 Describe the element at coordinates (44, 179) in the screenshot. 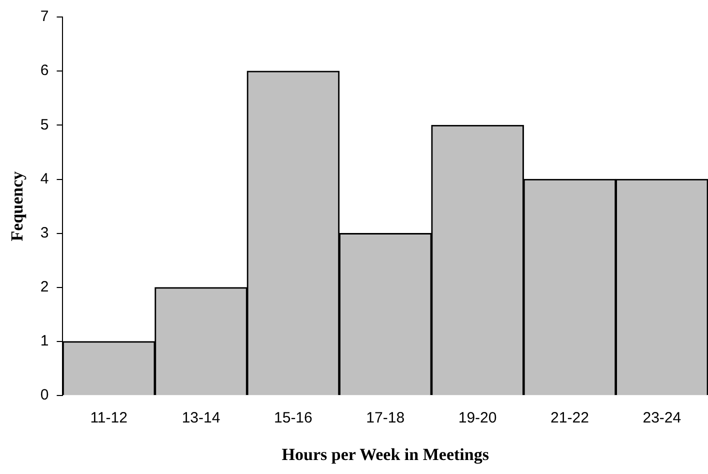

I see `y-tick-label: 4` at that location.